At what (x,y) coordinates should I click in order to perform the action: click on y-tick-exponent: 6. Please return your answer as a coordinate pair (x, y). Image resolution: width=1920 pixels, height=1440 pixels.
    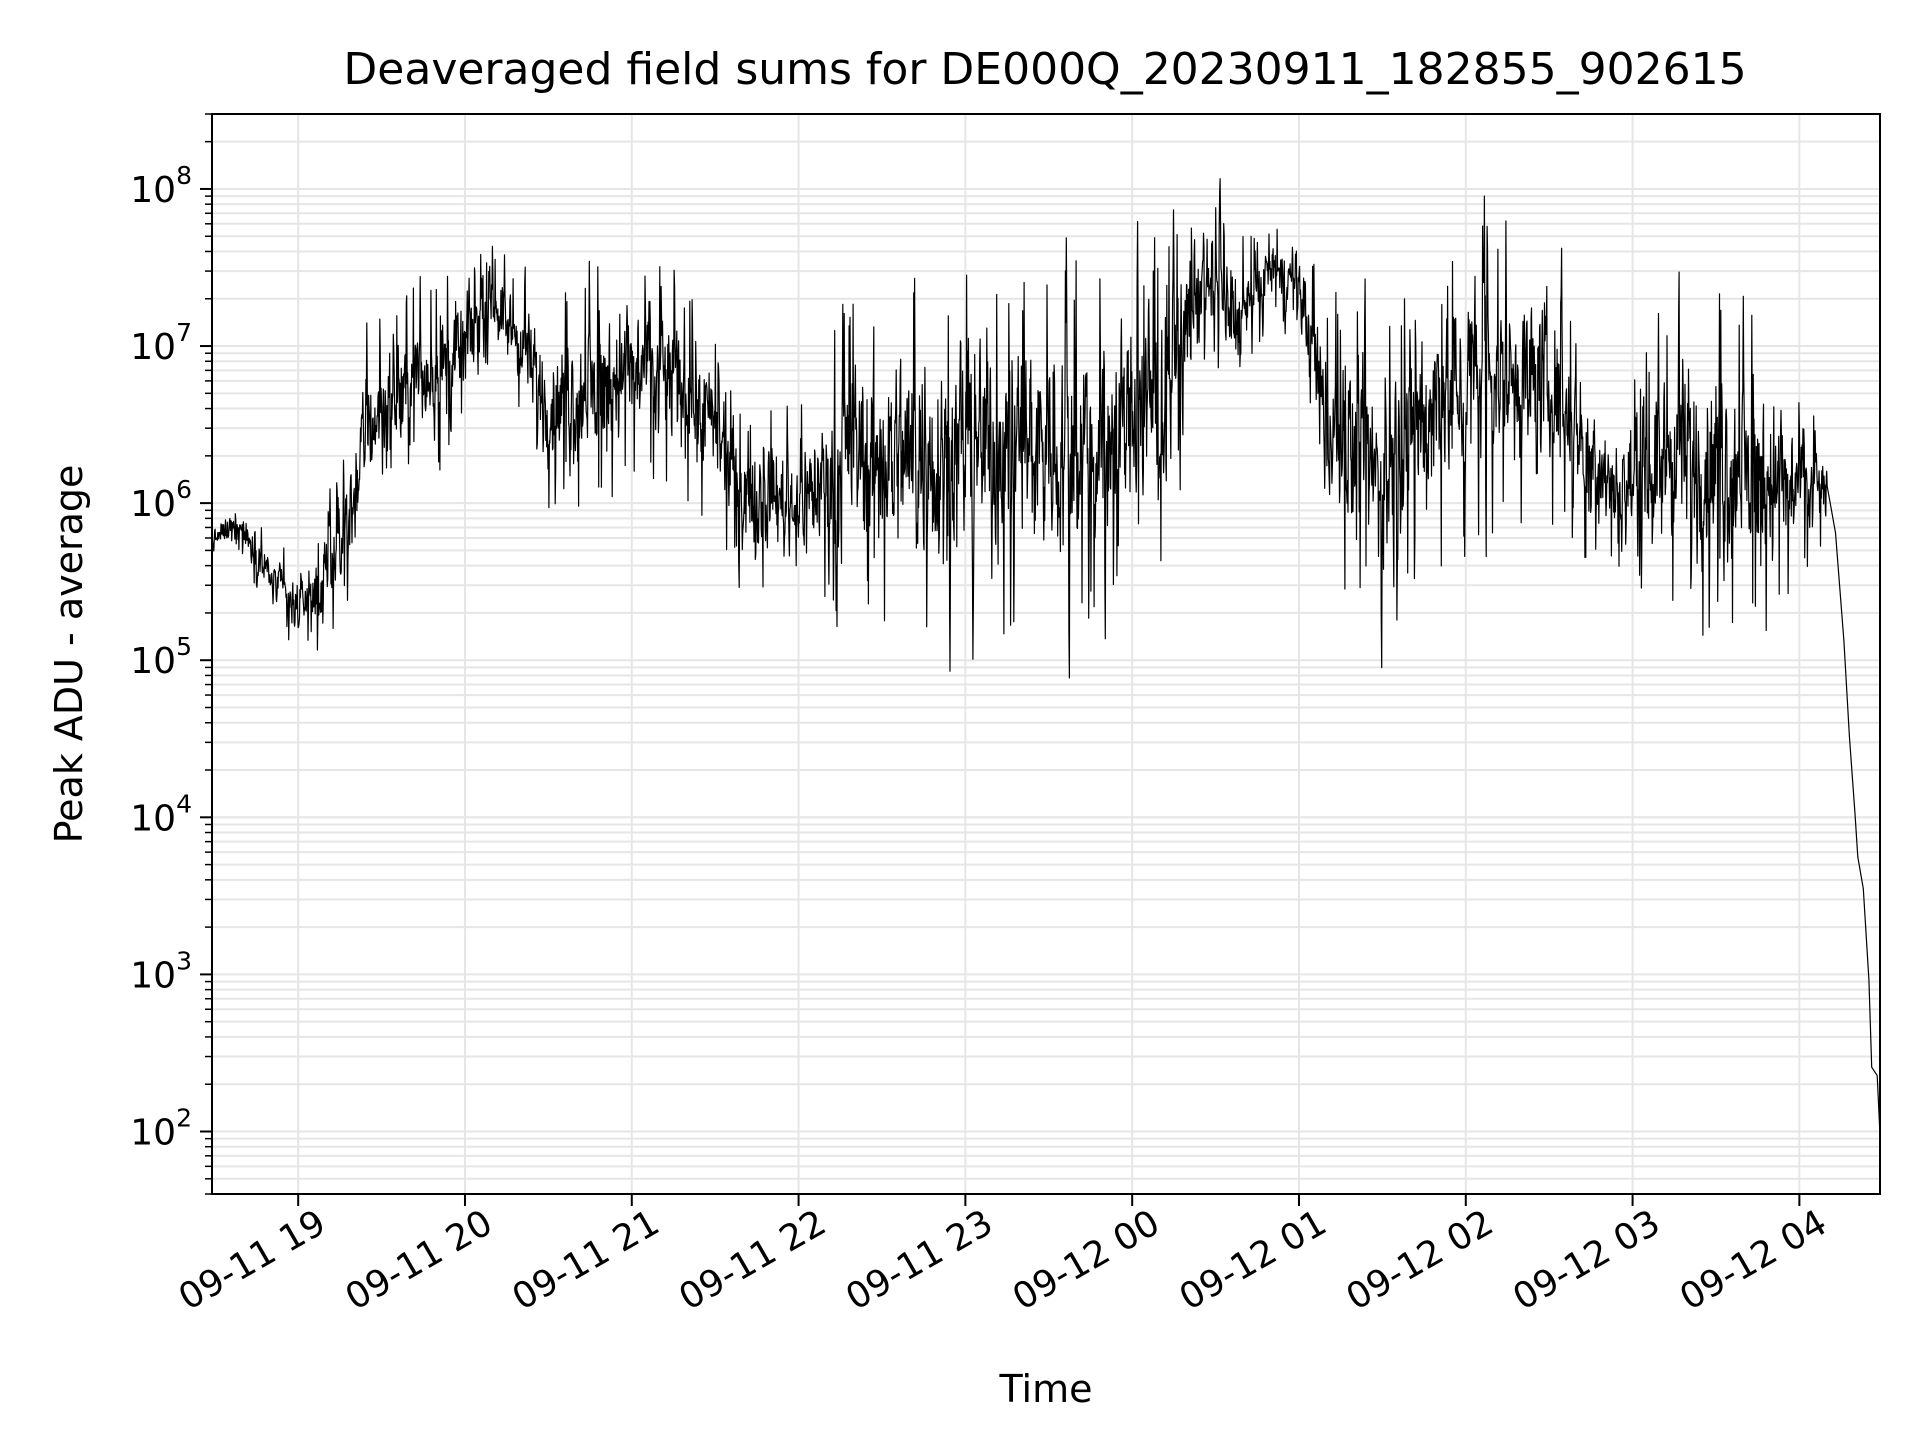
    Looking at the image, I should click on (184, 489).